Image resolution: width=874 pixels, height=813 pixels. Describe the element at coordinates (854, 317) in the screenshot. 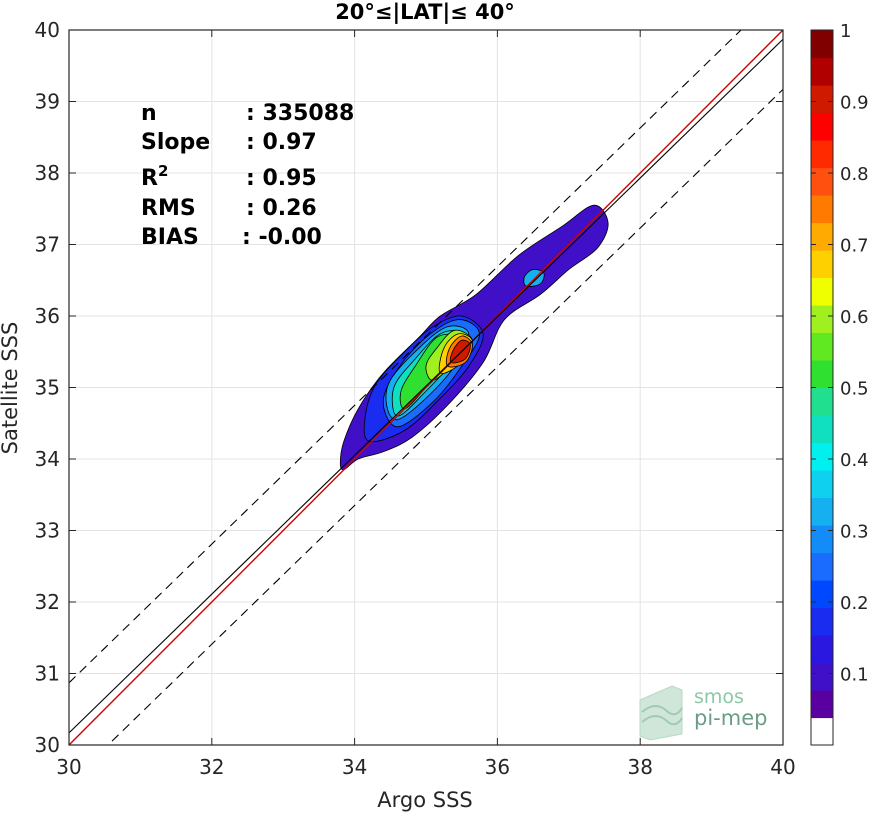

I see `colorbar-tick-label: 0.6` at that location.